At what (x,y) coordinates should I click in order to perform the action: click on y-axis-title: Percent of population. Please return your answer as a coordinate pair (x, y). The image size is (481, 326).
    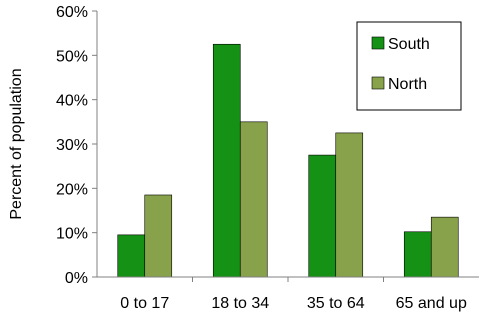
    Looking at the image, I should click on (16, 143).